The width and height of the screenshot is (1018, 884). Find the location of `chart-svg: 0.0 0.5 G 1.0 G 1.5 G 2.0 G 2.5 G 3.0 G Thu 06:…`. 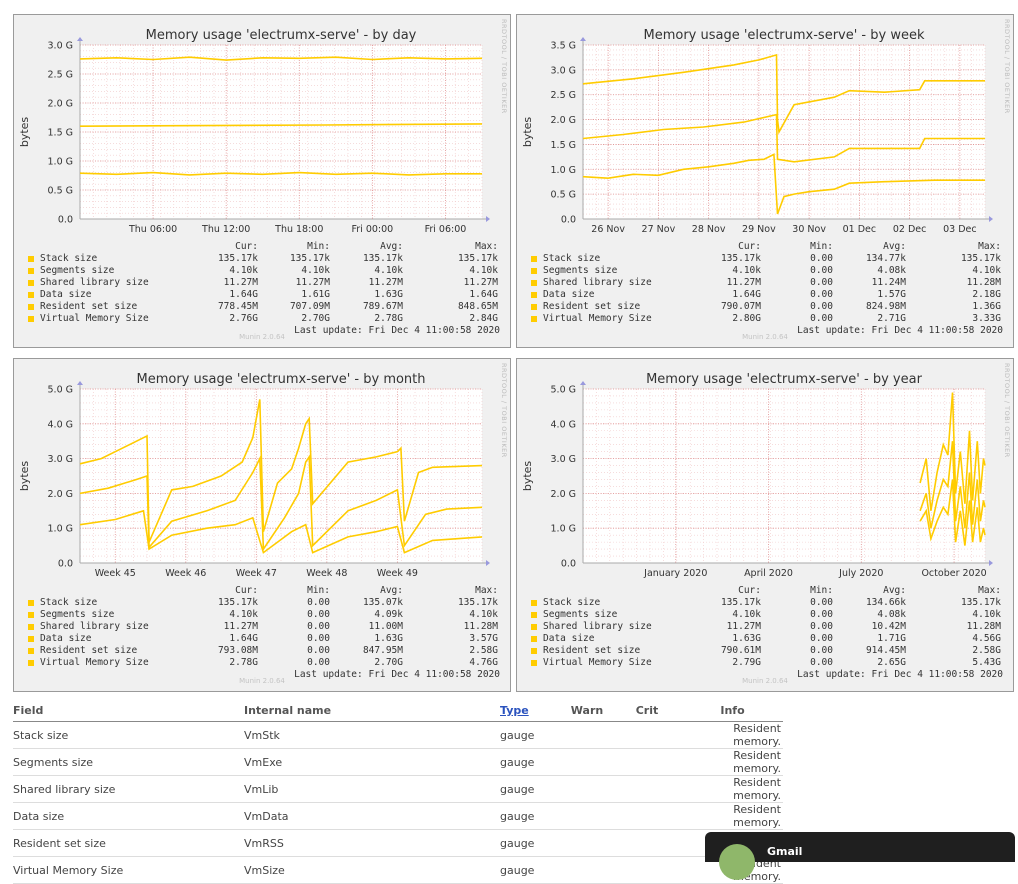

chart-svg: 0.0 0.5 G 1.0 G 1.5 G 2.0 G 2.5 G 3.0 G Thu 06:… is located at coordinates (263, 127).